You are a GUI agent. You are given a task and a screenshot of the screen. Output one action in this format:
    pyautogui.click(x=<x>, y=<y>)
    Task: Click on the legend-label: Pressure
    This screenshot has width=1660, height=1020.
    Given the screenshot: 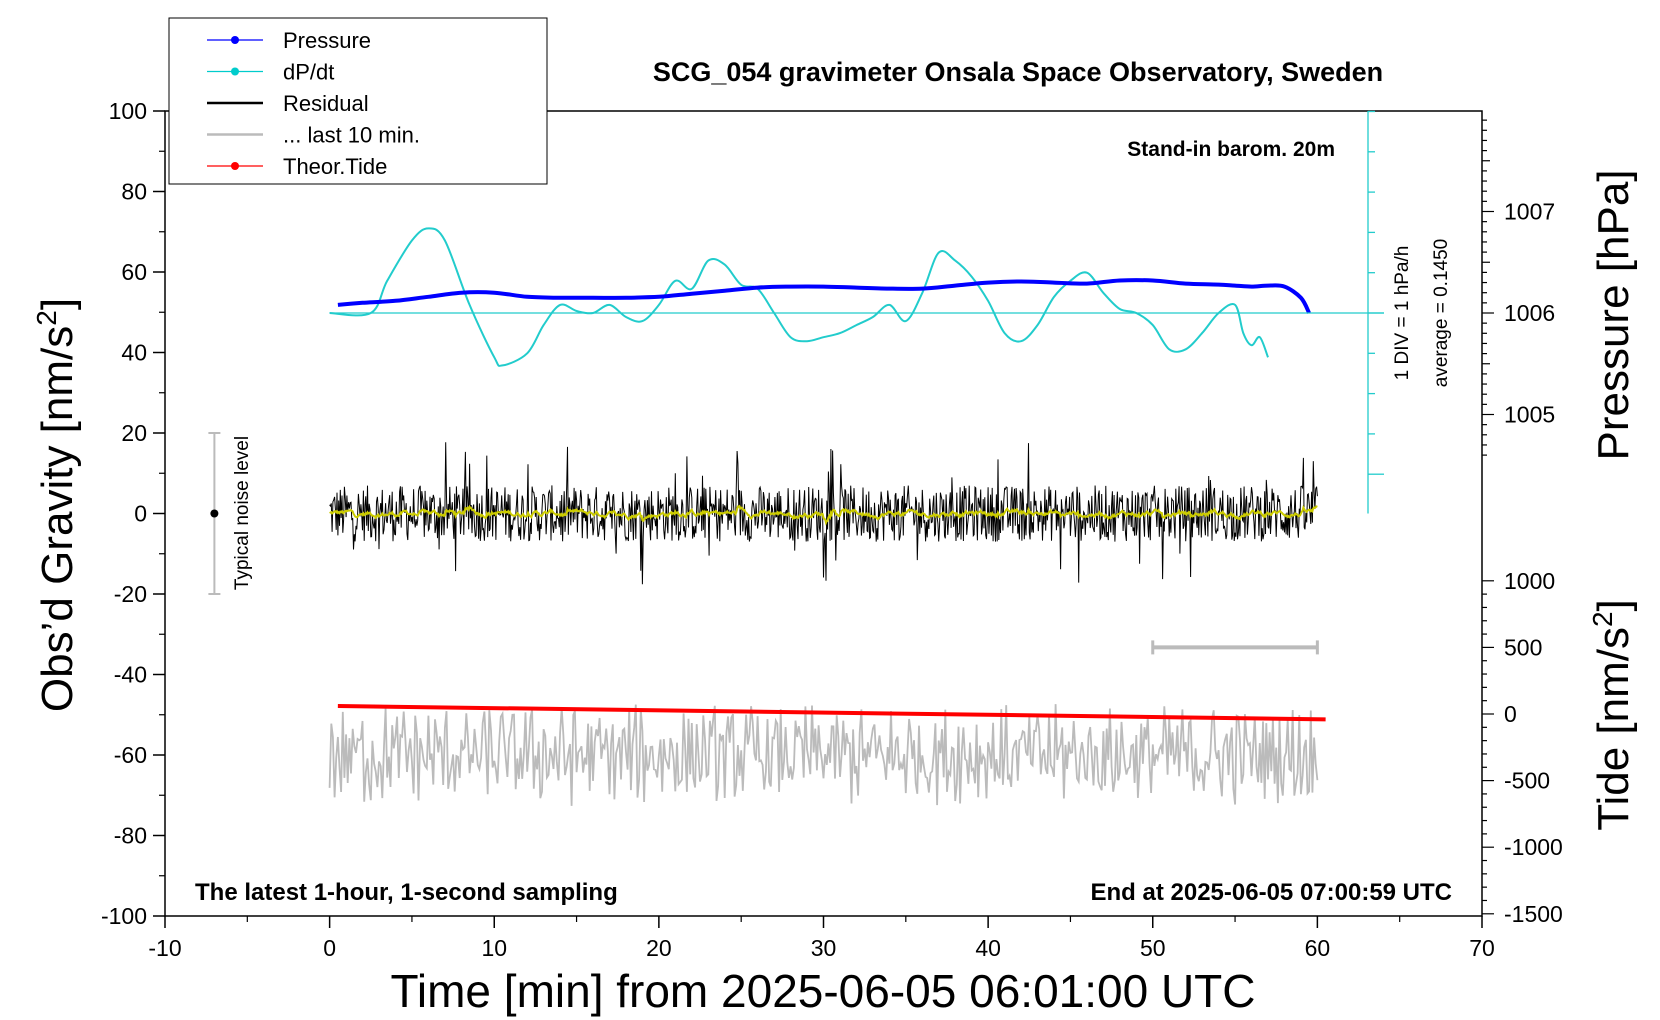 What is the action you would take?
    pyautogui.click(x=327, y=40)
    